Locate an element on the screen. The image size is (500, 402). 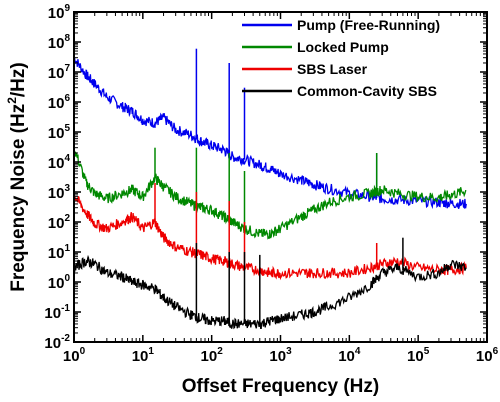
y-tick-label: 10⁰ is located at coordinates (59, 282).